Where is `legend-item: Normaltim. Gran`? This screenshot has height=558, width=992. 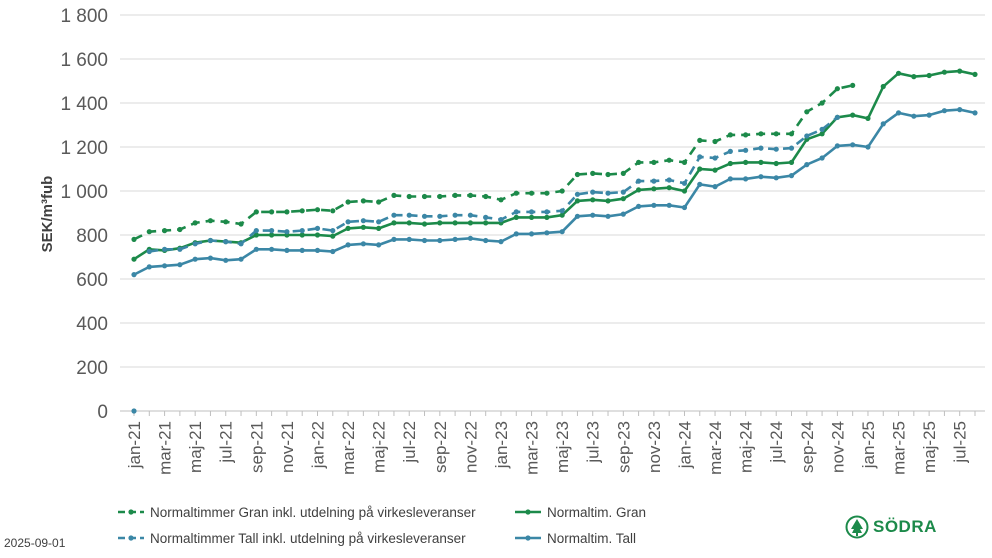
legend-item: Normaltim. Gran is located at coordinates (580, 512).